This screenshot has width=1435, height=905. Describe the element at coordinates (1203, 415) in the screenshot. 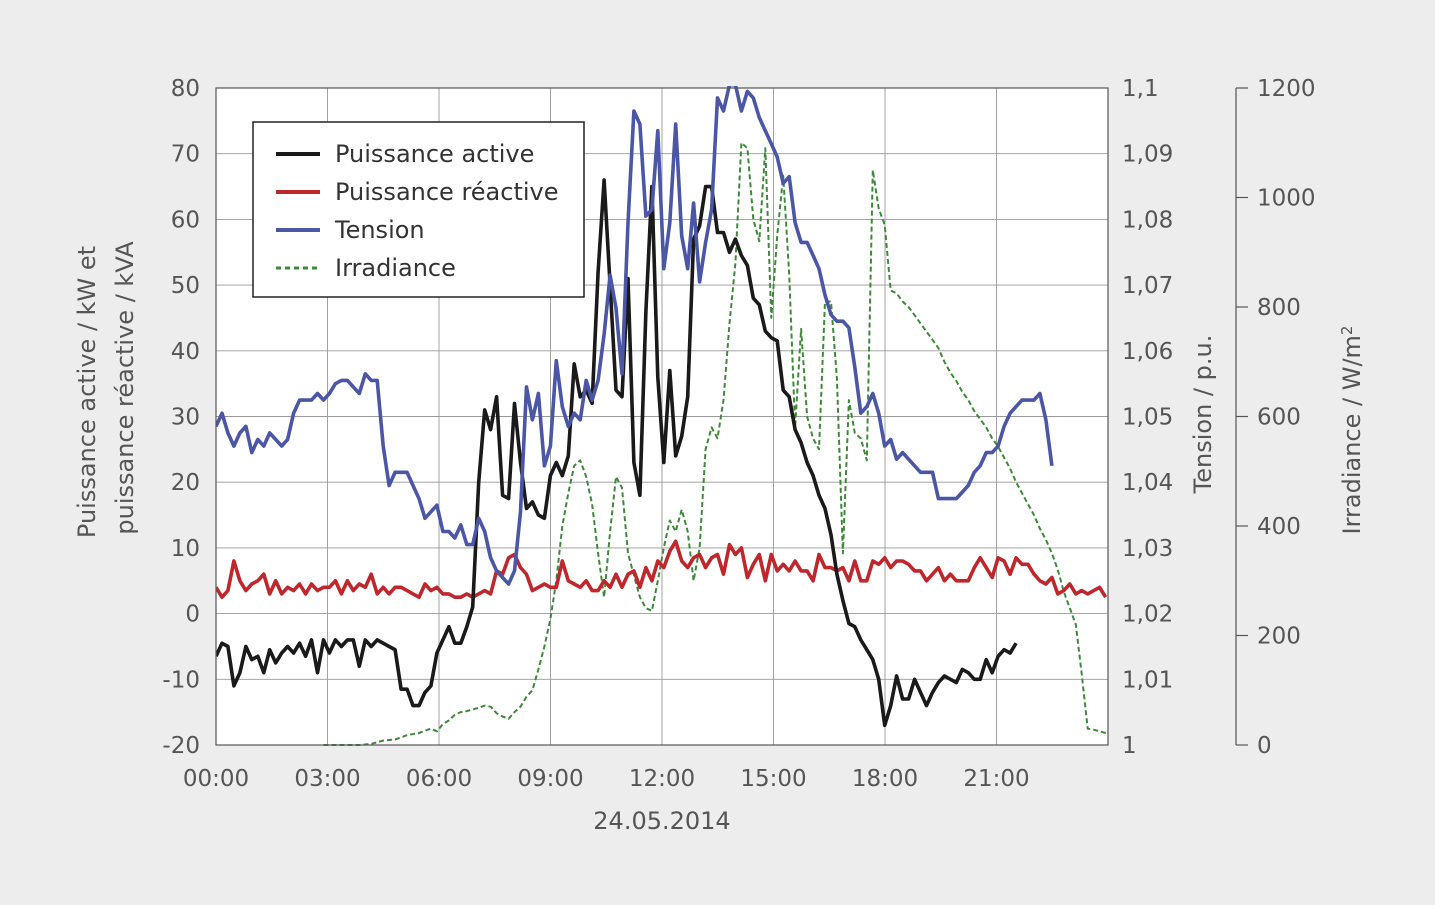

I see `right1-axis-label: Tension / p.u.` at that location.